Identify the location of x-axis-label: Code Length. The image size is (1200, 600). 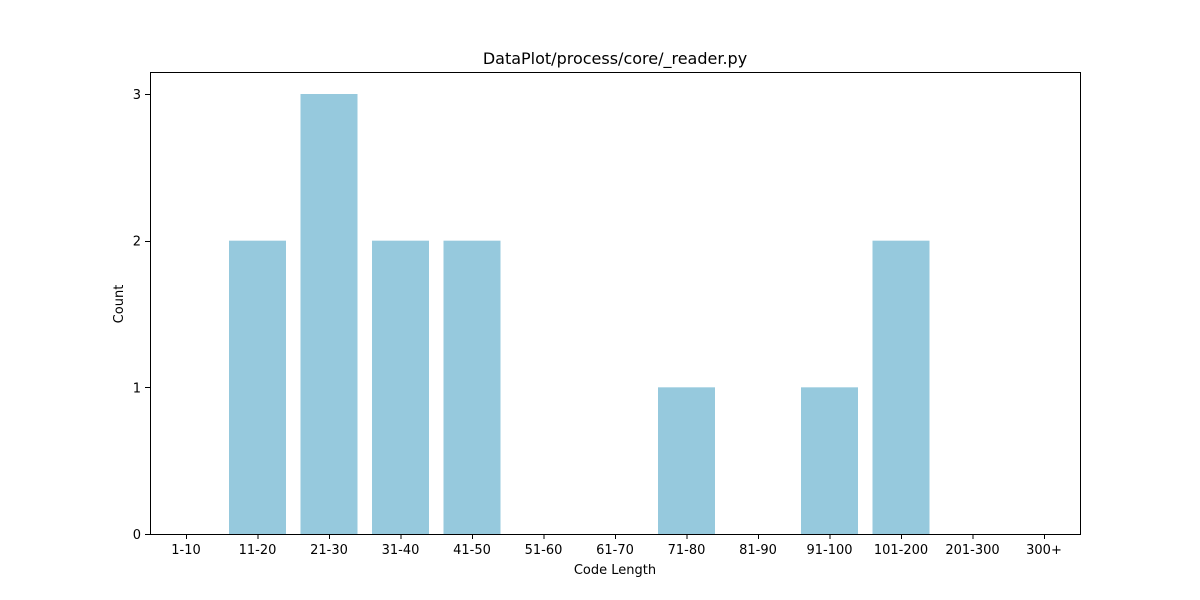
(615, 570).